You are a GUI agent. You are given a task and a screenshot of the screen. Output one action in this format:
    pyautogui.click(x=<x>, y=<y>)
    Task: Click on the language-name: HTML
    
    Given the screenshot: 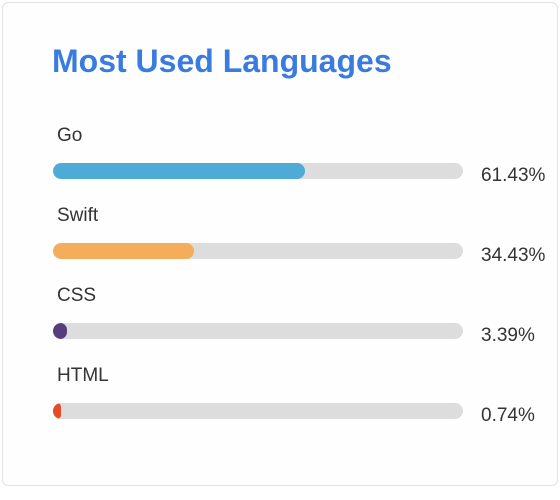 What is the action you would take?
    pyautogui.click(x=83, y=375)
    